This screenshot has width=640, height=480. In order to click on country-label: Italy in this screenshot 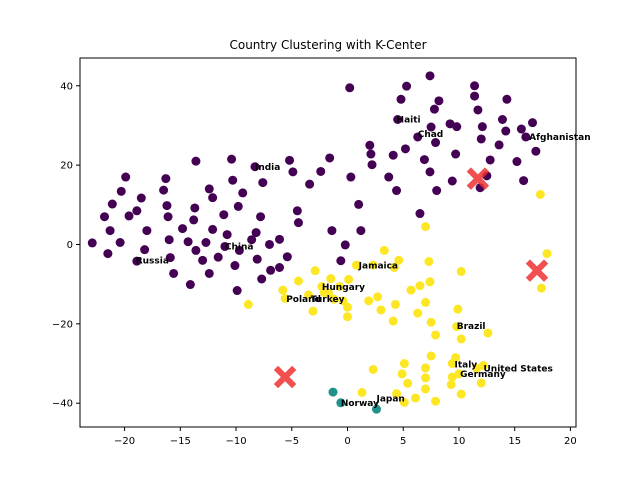, I will do `click(466, 366)`.